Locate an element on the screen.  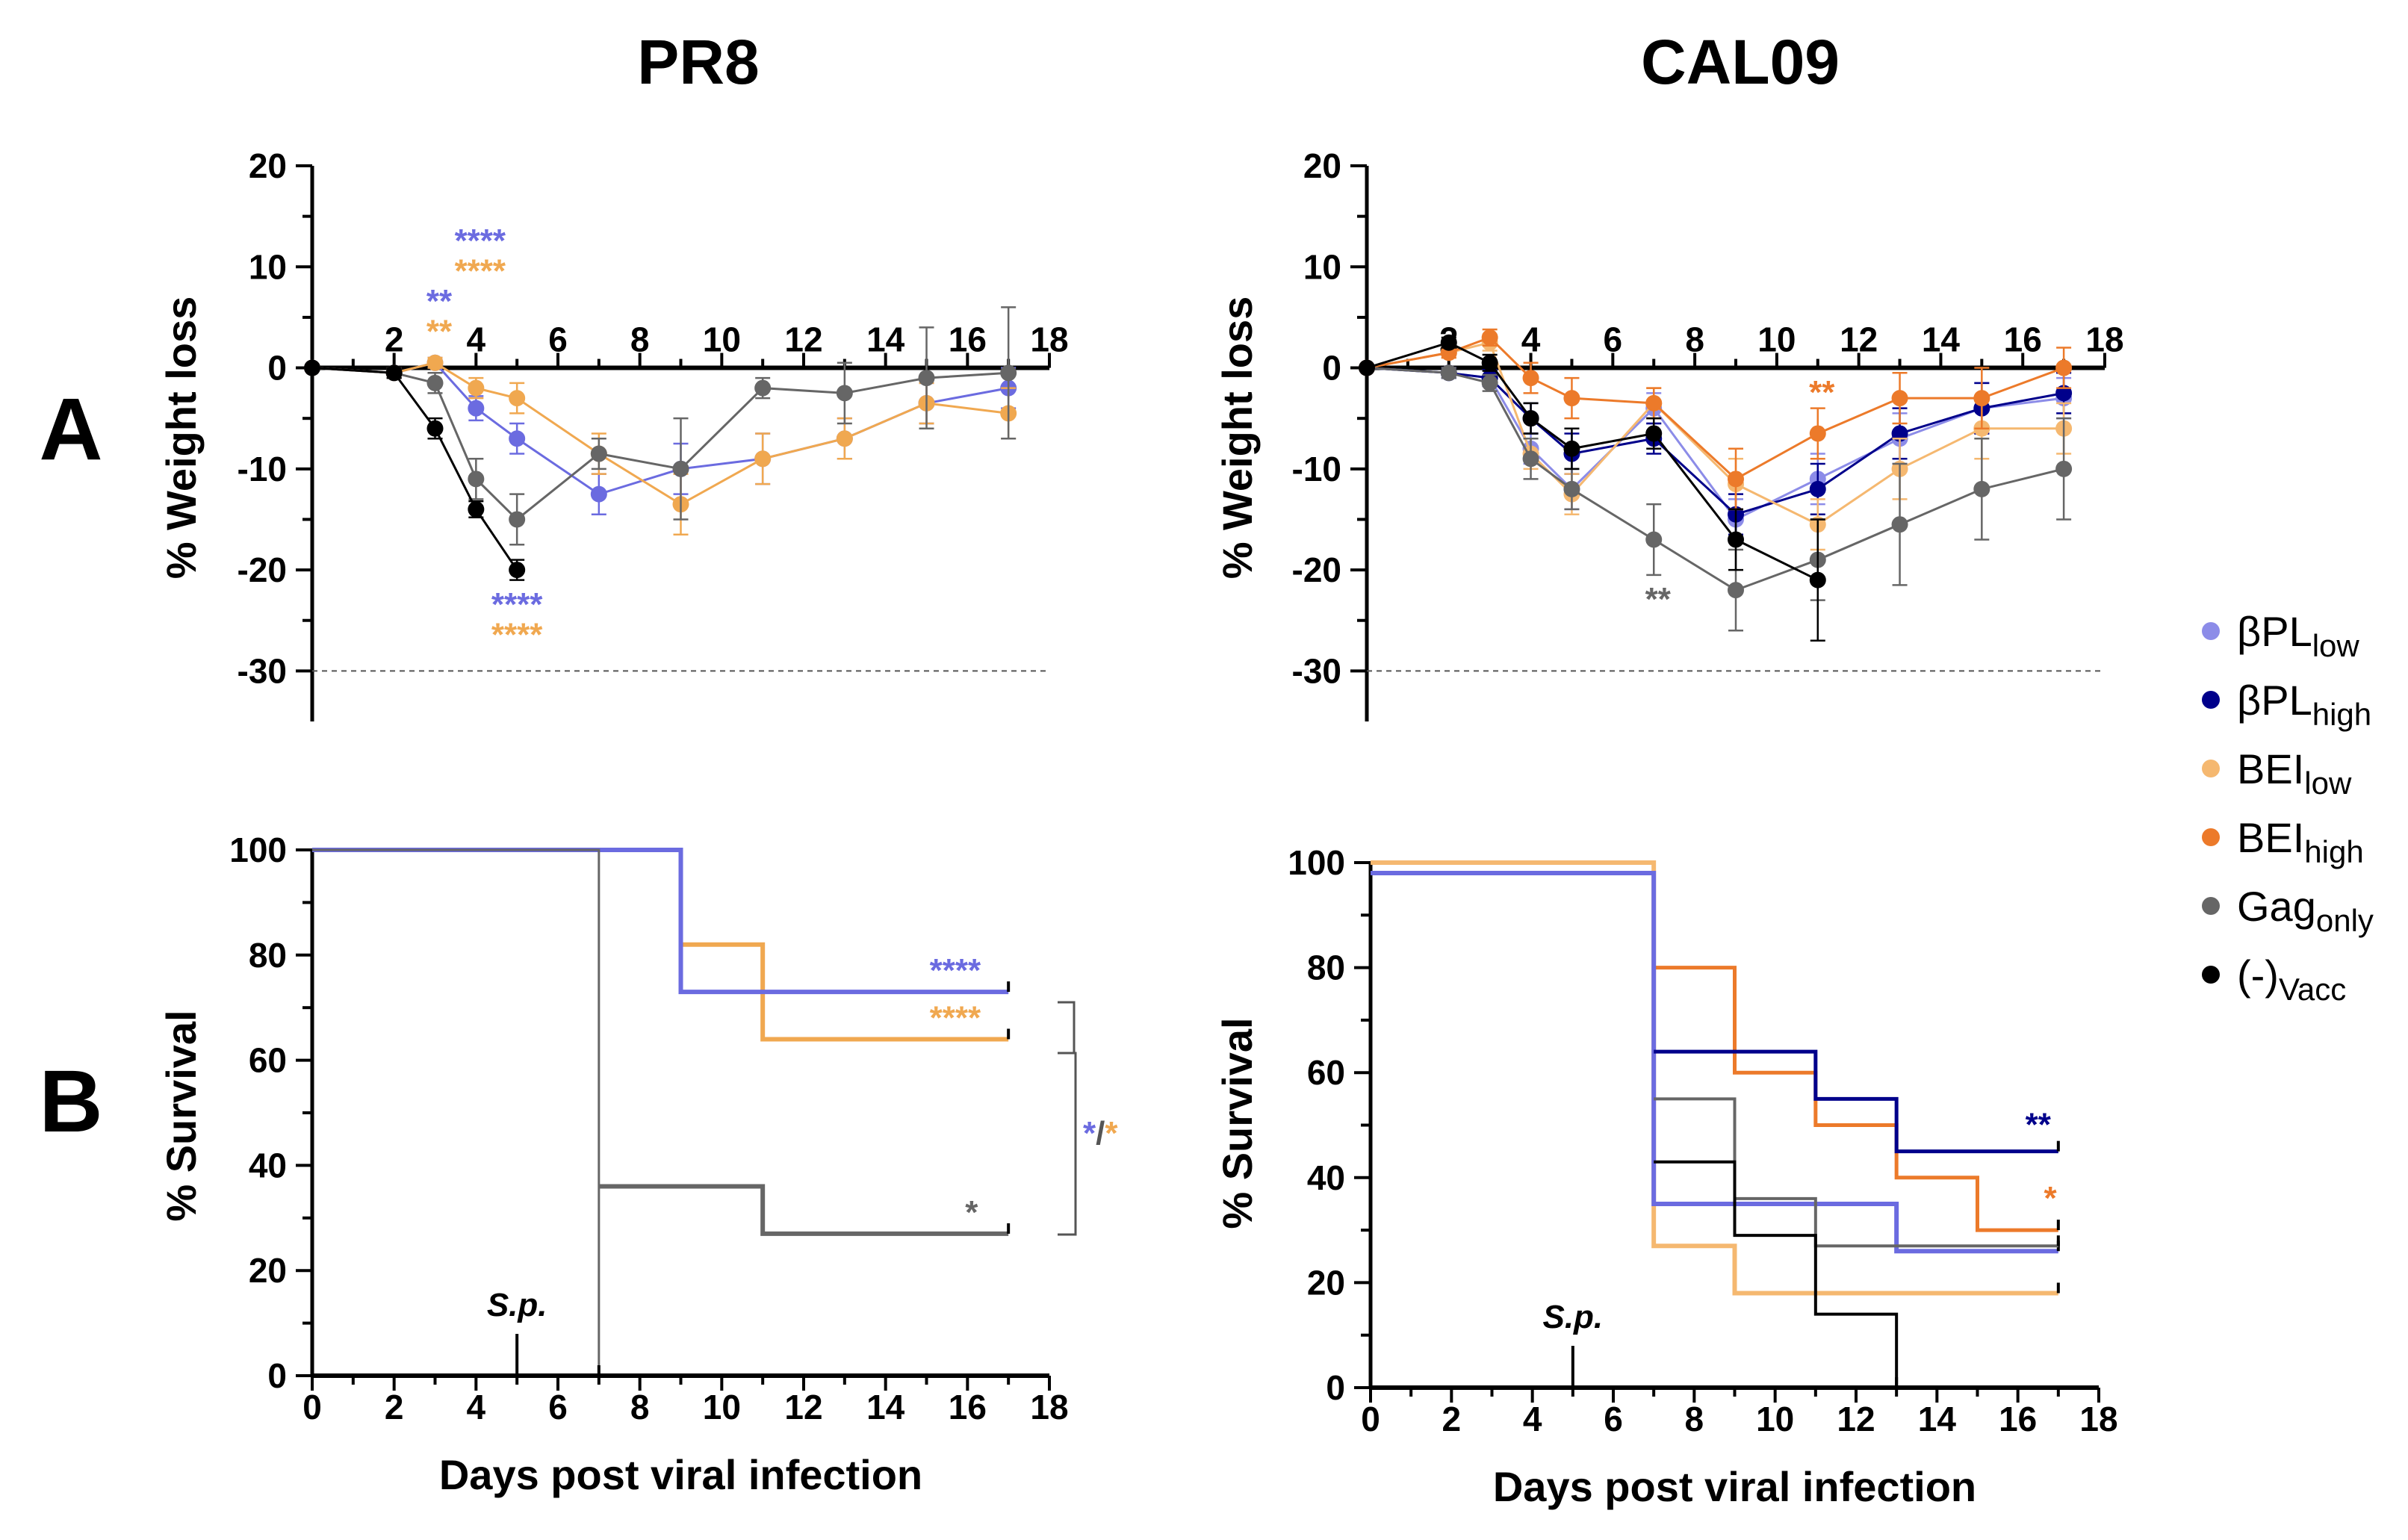
significance-annotation: * is located at coordinates (2050, 1198).